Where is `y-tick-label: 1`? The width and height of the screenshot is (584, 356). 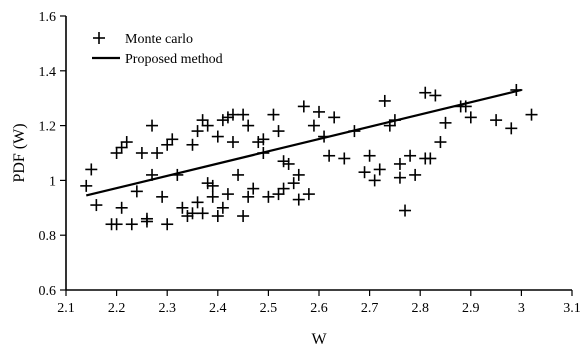
y-tick-label: 1 is located at coordinates (52, 181).